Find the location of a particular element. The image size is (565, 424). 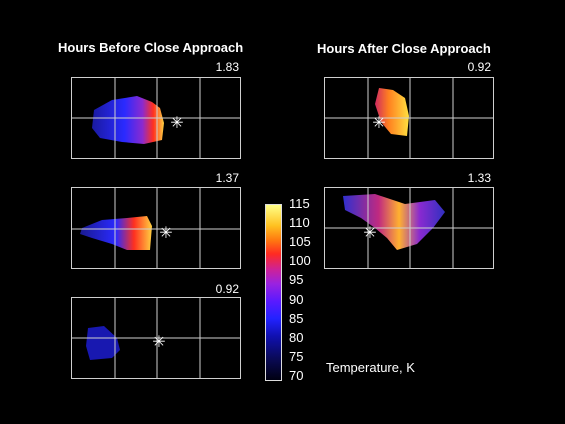

panel-after-2: ✳ is located at coordinates (409, 228).